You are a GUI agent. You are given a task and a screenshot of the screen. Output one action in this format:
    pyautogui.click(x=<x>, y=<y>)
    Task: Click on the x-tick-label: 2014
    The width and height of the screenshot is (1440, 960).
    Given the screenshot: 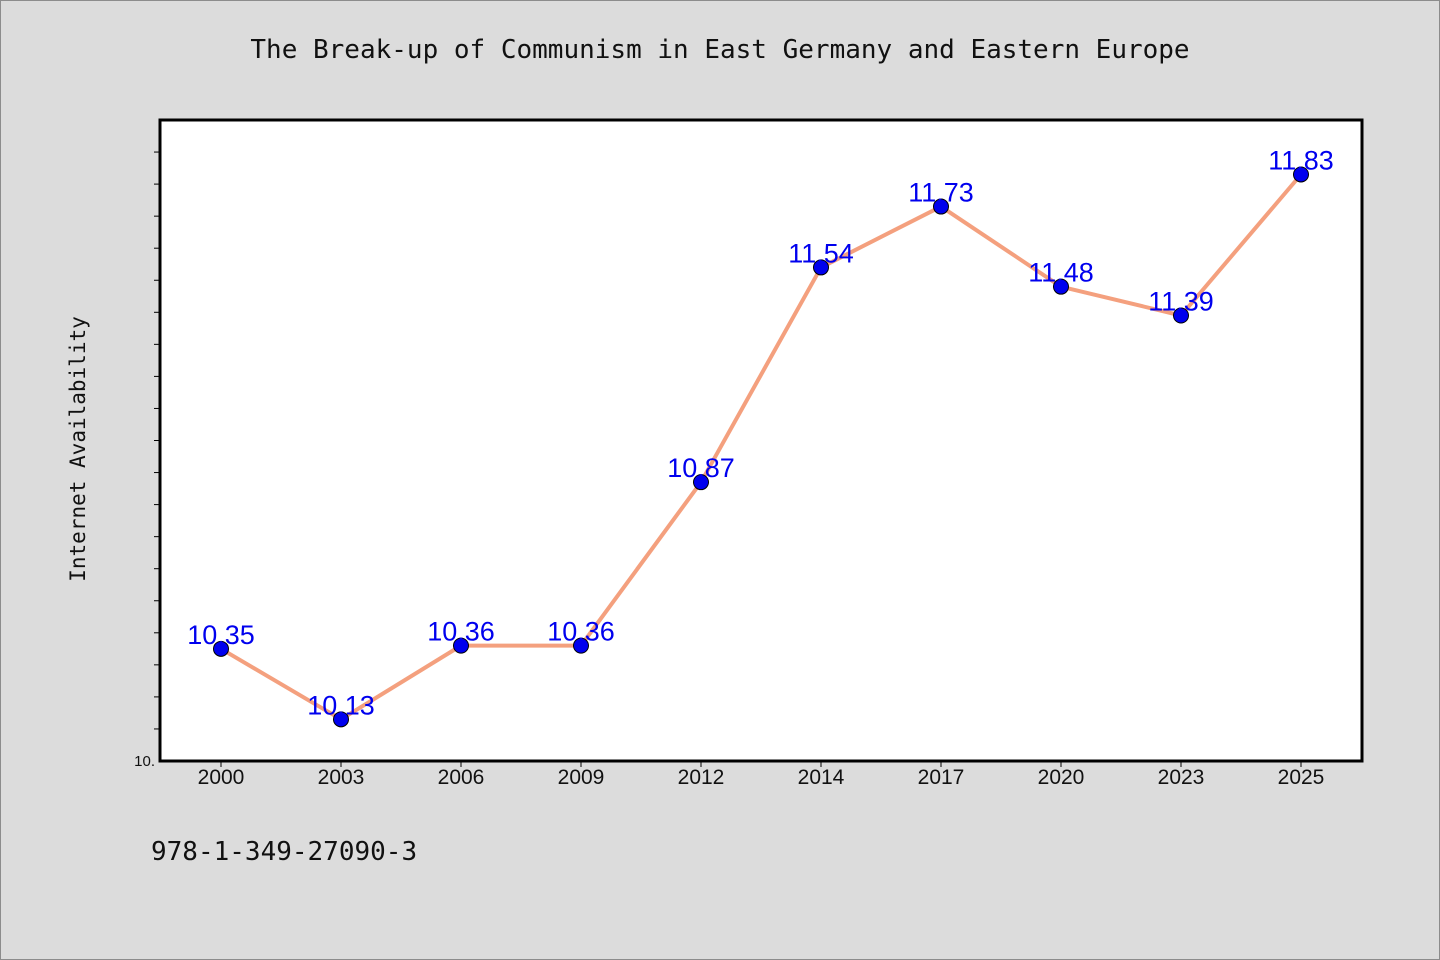 What is the action you would take?
    pyautogui.click(x=821, y=777)
    